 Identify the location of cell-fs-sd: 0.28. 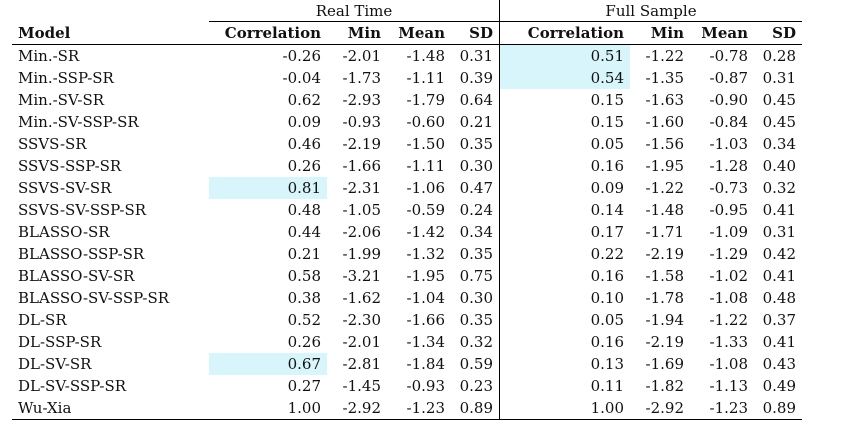
(779, 56).